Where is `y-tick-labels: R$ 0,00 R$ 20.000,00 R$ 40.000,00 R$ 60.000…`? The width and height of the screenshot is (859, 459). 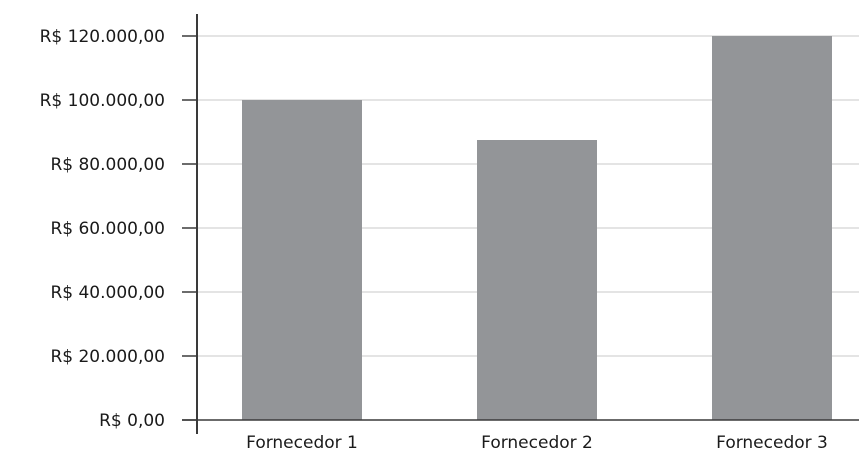 y-tick-labels: R$ 0,00 R$ 20.000,00 R$ 40.000,00 R$ 60.000… is located at coordinates (102, 229).